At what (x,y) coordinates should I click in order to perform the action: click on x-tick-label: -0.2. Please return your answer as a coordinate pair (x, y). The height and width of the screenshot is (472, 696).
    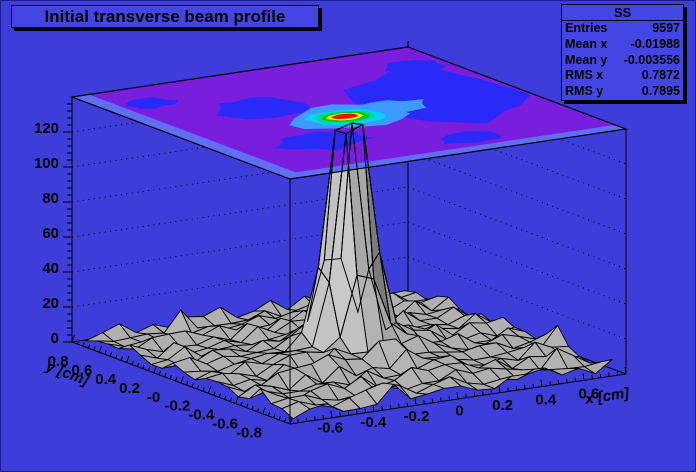
    Looking at the image, I should click on (416, 416).